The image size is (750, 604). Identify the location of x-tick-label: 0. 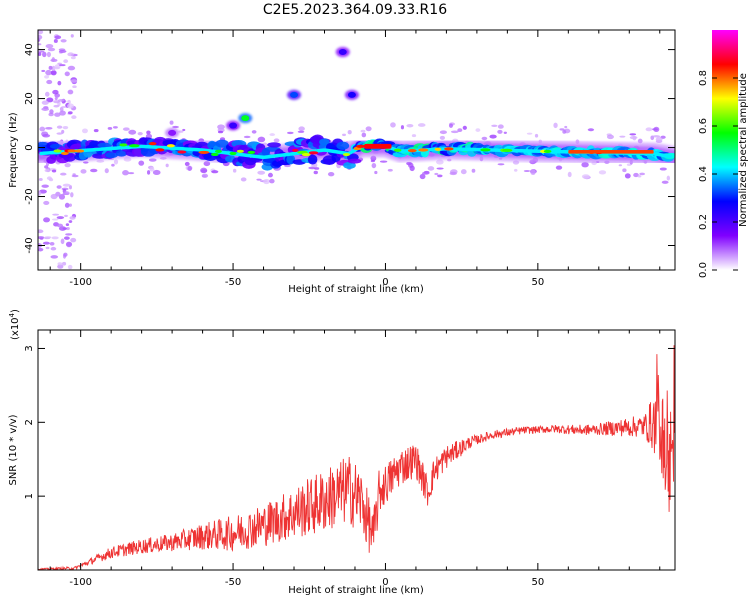
(385, 582).